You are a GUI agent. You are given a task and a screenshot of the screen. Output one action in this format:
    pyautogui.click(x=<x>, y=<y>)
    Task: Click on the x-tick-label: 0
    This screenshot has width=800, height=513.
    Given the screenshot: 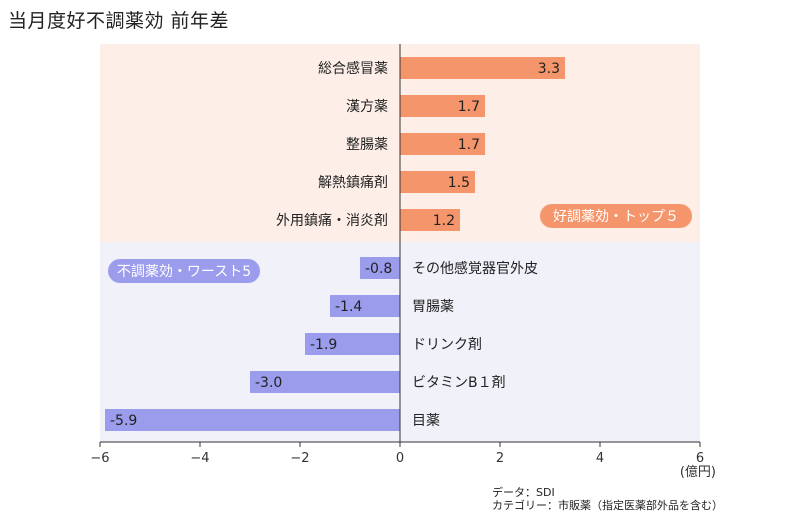 What is the action you would take?
    pyautogui.click(x=400, y=458)
    